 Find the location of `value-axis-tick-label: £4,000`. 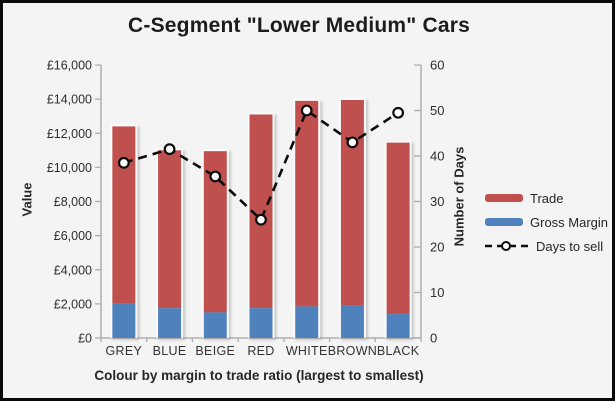

value-axis-tick-label: £4,000 is located at coordinates (73, 270).